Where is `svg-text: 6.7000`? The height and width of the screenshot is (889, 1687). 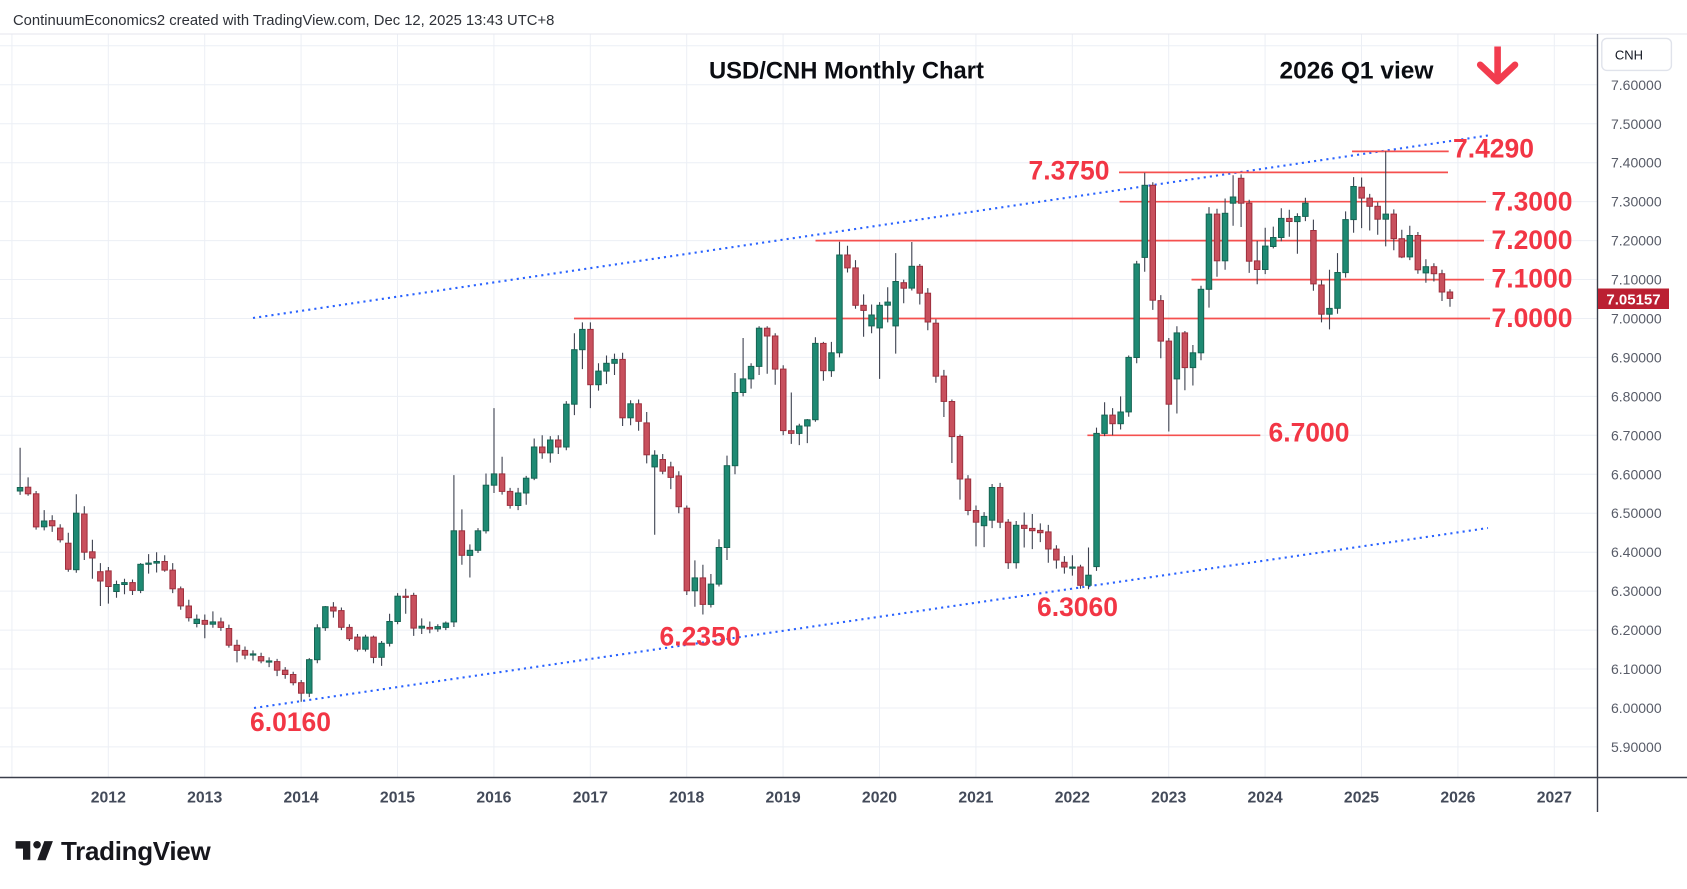 svg-text: 6.7000 is located at coordinates (1308, 433).